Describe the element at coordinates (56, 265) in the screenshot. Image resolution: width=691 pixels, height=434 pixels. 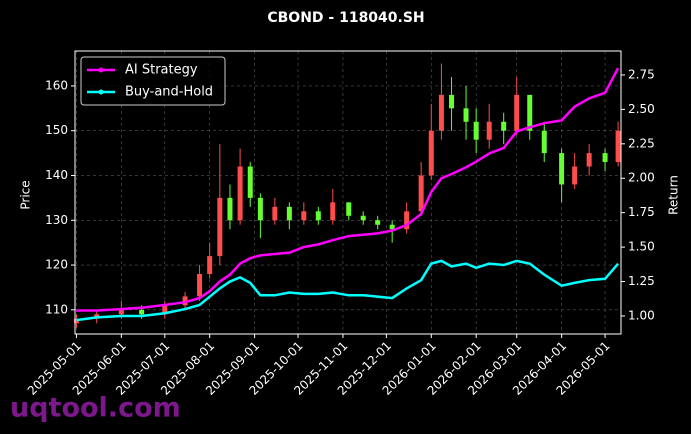
I see `y-tick-label: 120` at that location.